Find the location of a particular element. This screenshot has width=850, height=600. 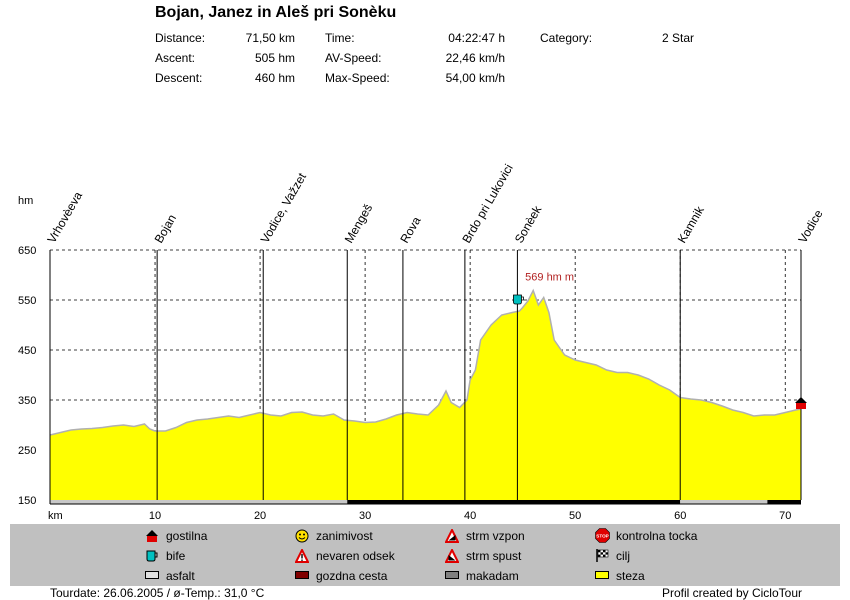

legend-label-strm-vzpon: strm vzpon is located at coordinates (495, 536).